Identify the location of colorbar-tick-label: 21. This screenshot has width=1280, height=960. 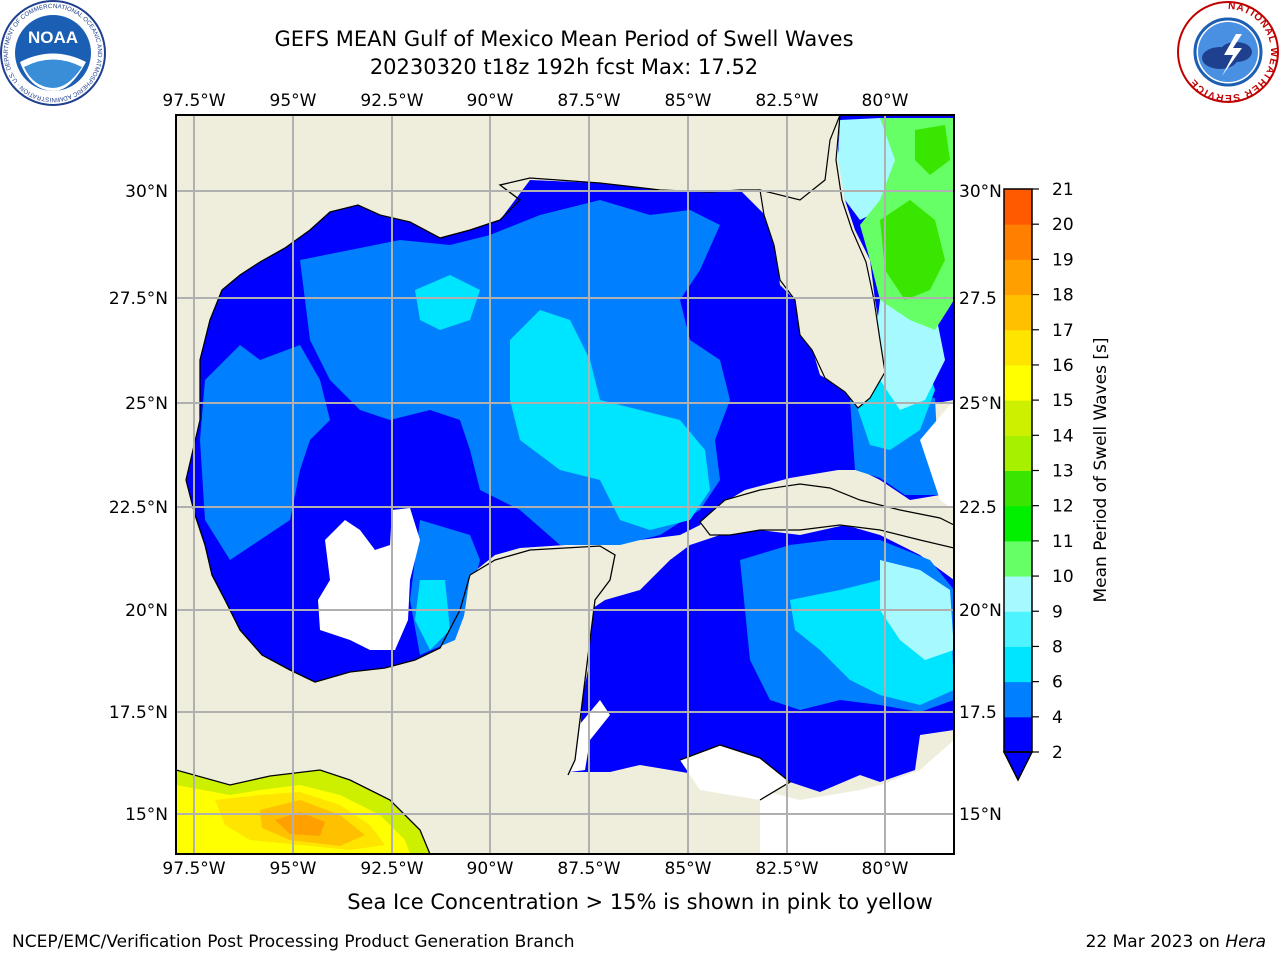
(1063, 190).